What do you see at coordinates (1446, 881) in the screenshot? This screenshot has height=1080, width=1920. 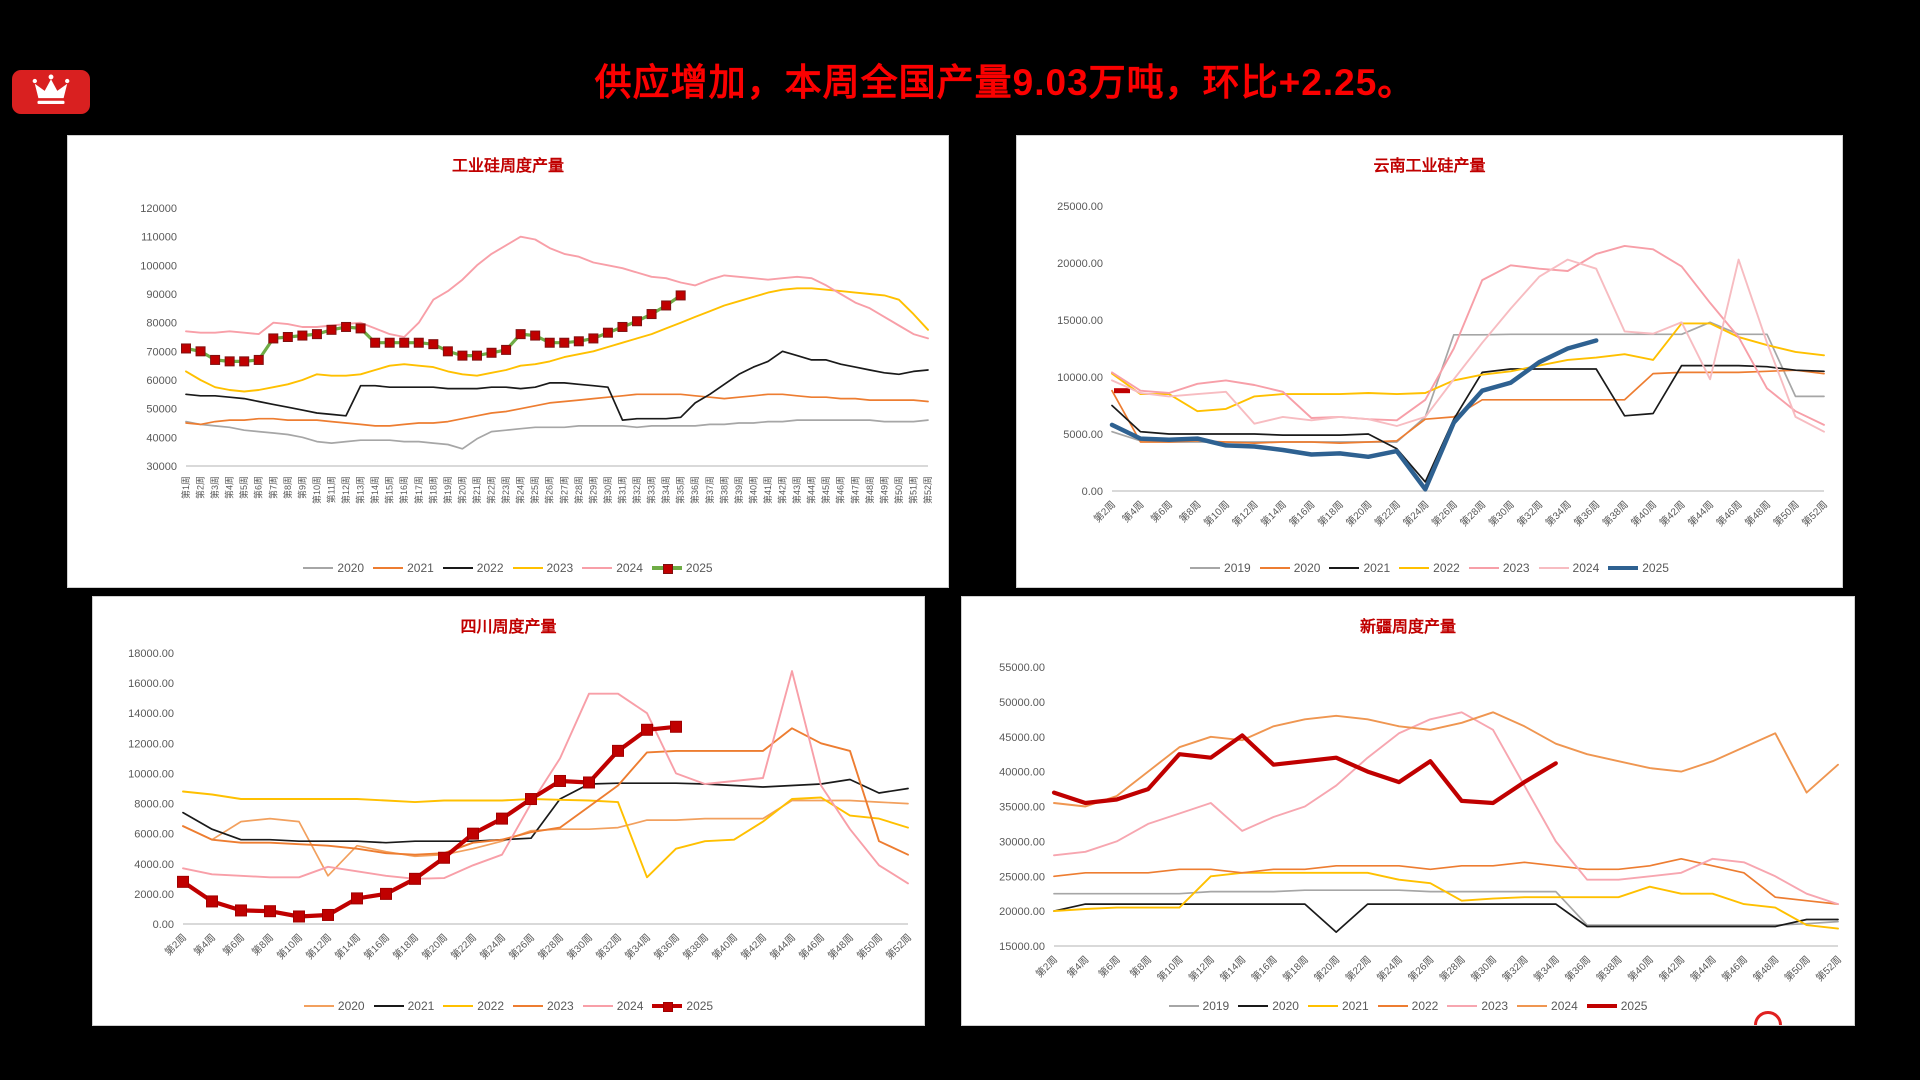 I see `series-2022` at bounding box center [1446, 881].